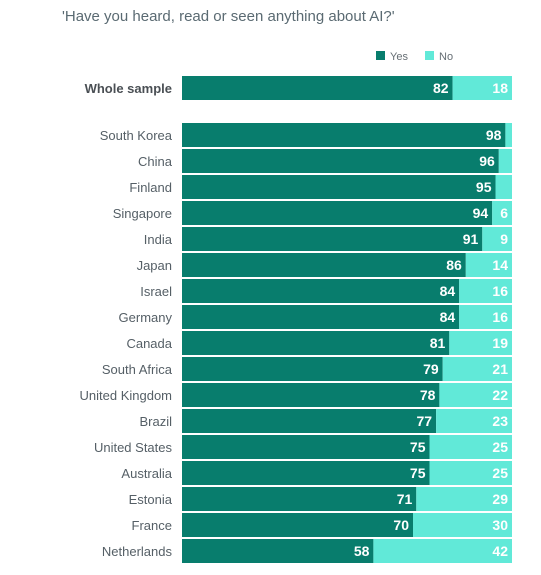  Describe the element at coordinates (142, 213) in the screenshot. I see `category-label-singapore: Singapore` at that location.